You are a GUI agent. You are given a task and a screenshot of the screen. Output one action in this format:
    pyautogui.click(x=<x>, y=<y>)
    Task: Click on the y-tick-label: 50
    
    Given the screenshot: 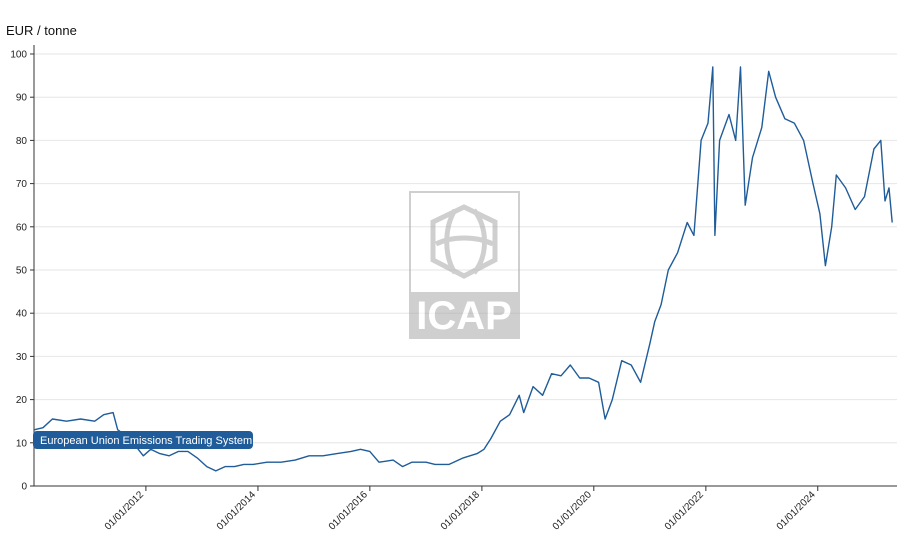 What is the action you would take?
    pyautogui.click(x=22, y=271)
    